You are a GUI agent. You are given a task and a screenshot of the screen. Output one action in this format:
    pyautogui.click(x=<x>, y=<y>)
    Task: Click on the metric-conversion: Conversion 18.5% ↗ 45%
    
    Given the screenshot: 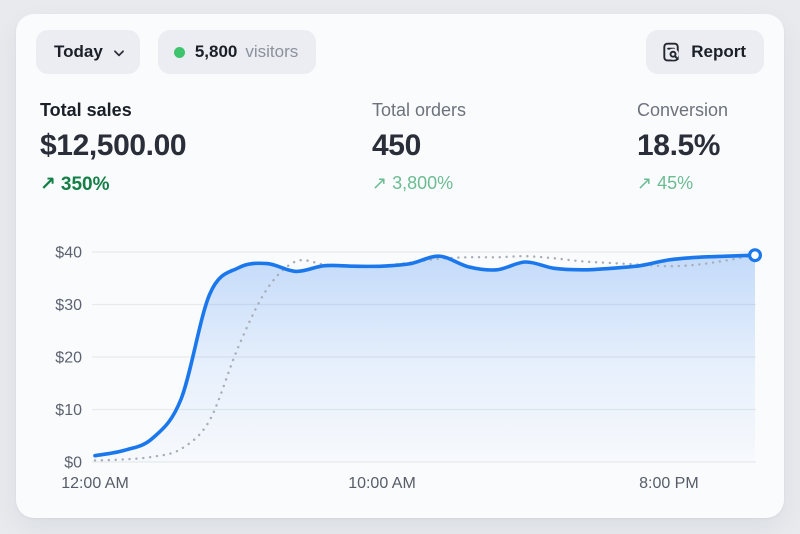 What is the action you would take?
    pyautogui.click(x=702, y=146)
    